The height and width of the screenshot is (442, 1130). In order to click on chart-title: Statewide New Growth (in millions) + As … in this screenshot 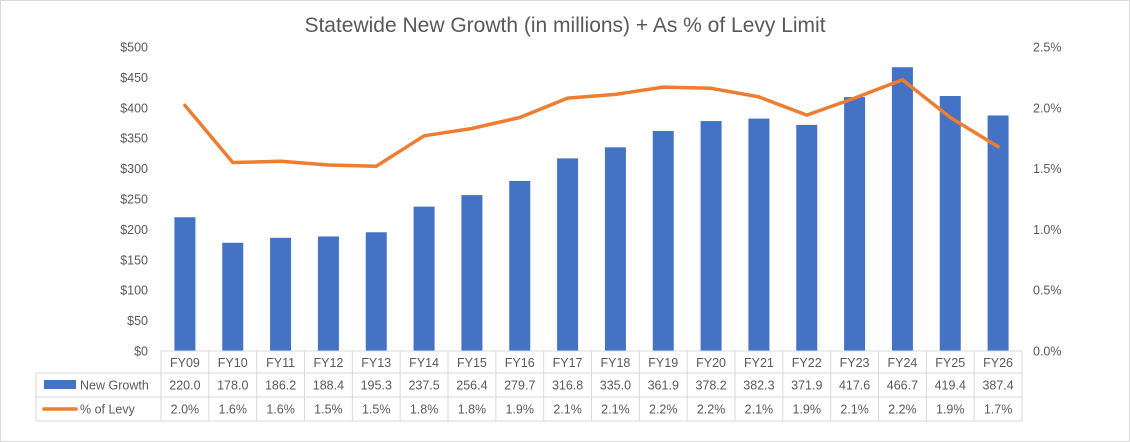, I will do `click(565, 25)`.